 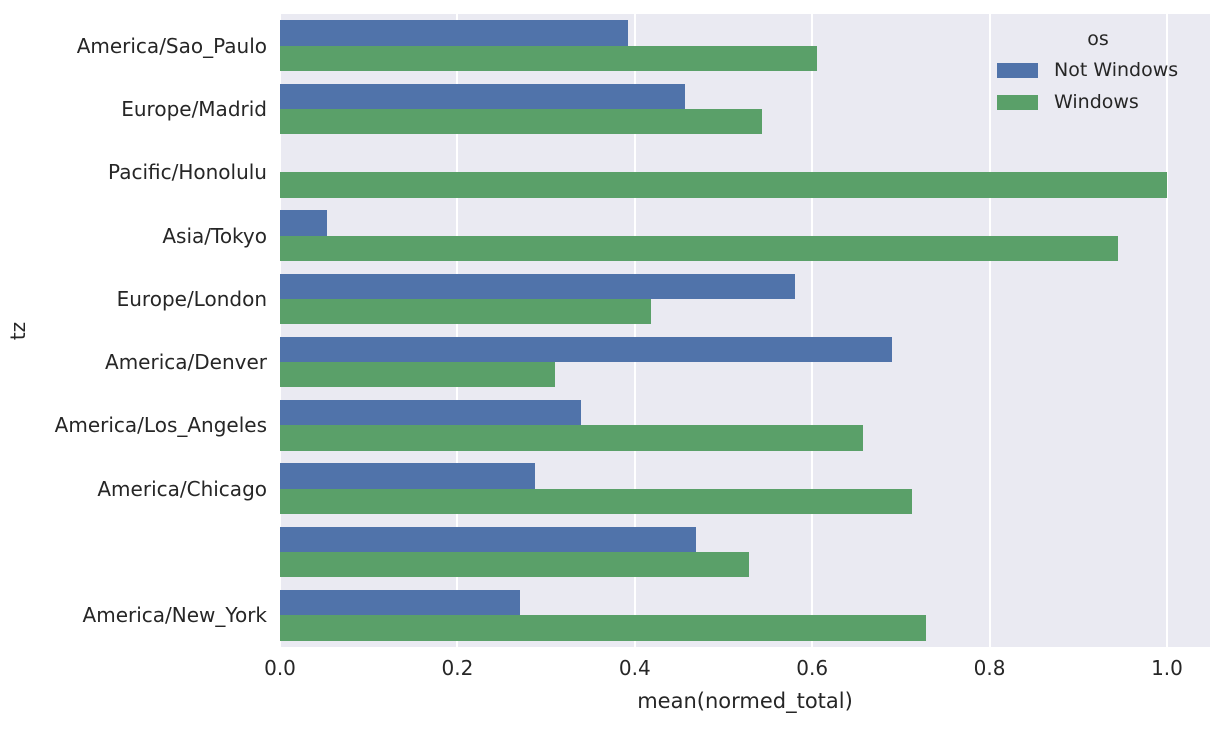 I want to click on x-tick-label: 0.6, so click(x=812, y=668).